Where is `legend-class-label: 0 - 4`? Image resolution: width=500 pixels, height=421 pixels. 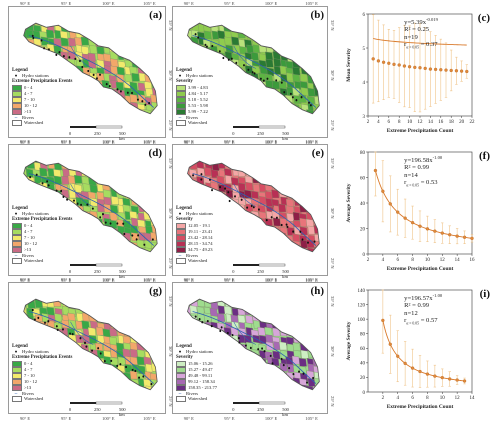 legend-class-label: 0 - 4 is located at coordinates (28, 225).